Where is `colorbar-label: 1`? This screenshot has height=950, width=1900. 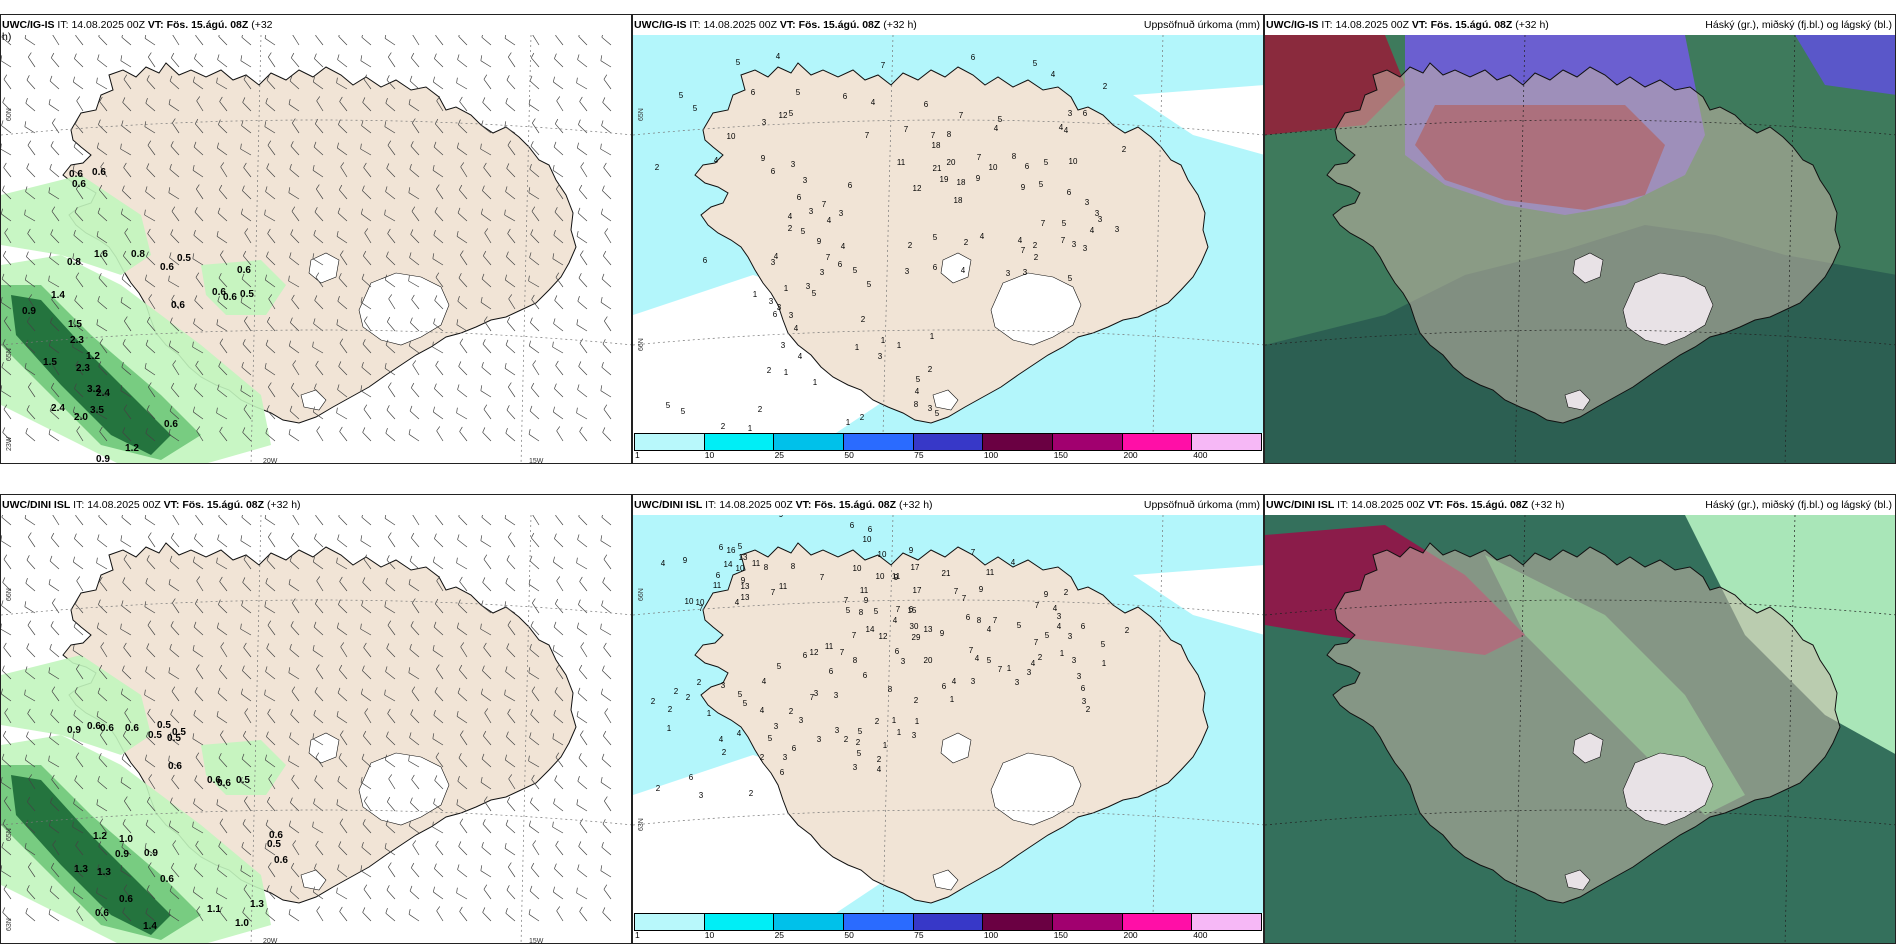
colorbar-label: 1 is located at coordinates (637, 935).